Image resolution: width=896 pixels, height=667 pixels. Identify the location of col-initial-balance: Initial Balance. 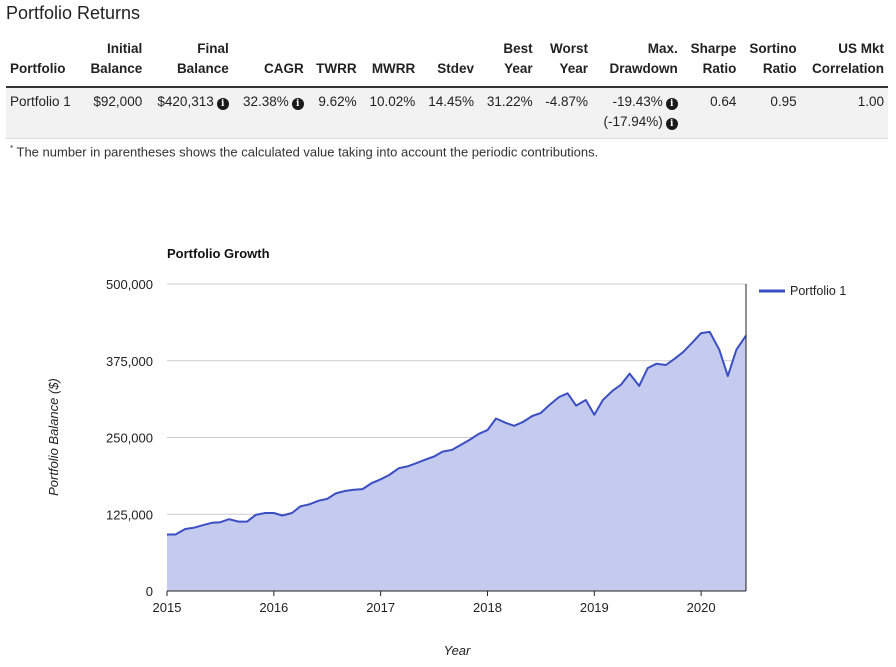
(114, 62).